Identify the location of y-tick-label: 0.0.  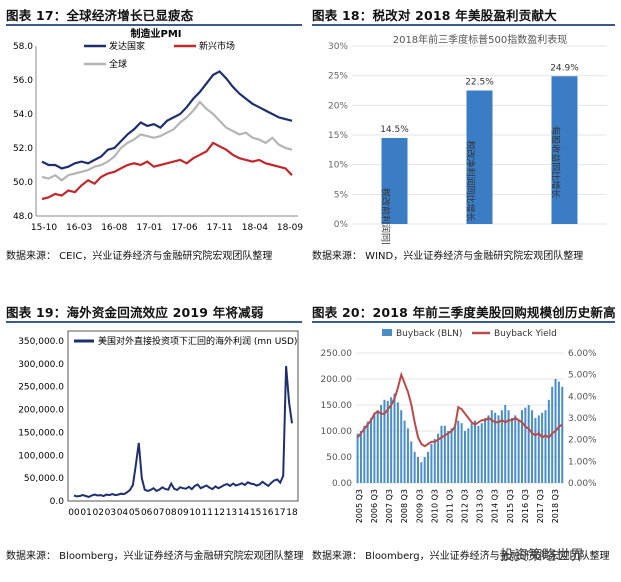
(57, 502).